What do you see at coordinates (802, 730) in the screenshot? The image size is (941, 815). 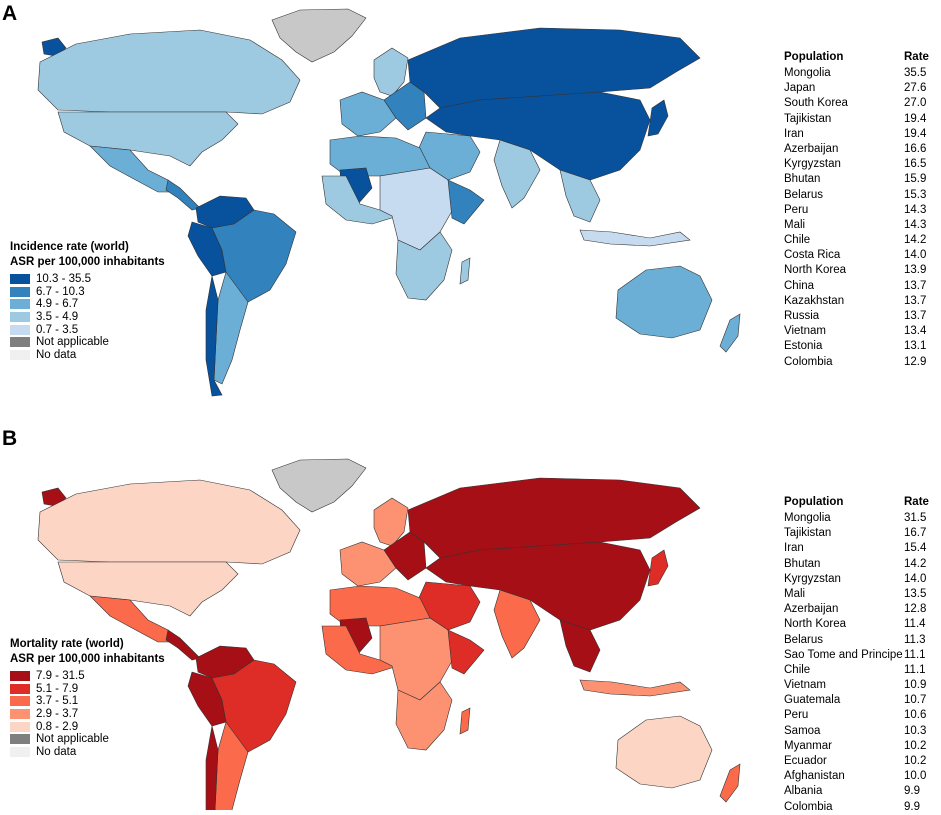 I see `row-population: Samoa` at bounding box center [802, 730].